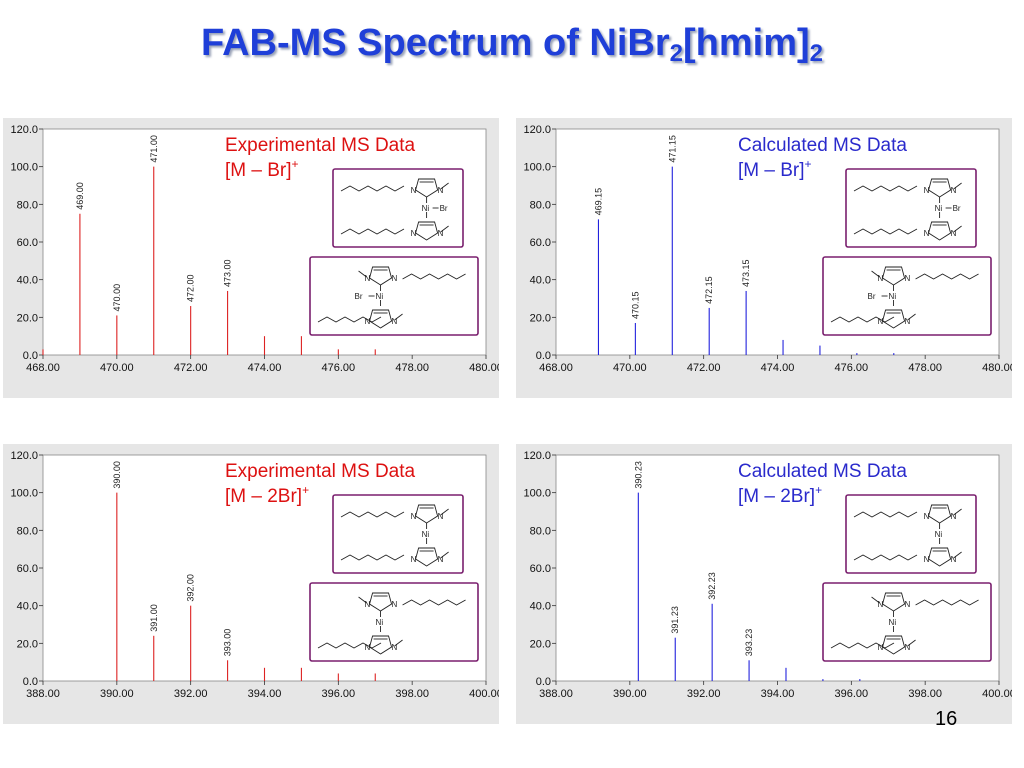 This screenshot has width=1024, height=768. Describe the element at coordinates (484, 694) in the screenshot. I see `x-tick-label: 400.00` at that location.